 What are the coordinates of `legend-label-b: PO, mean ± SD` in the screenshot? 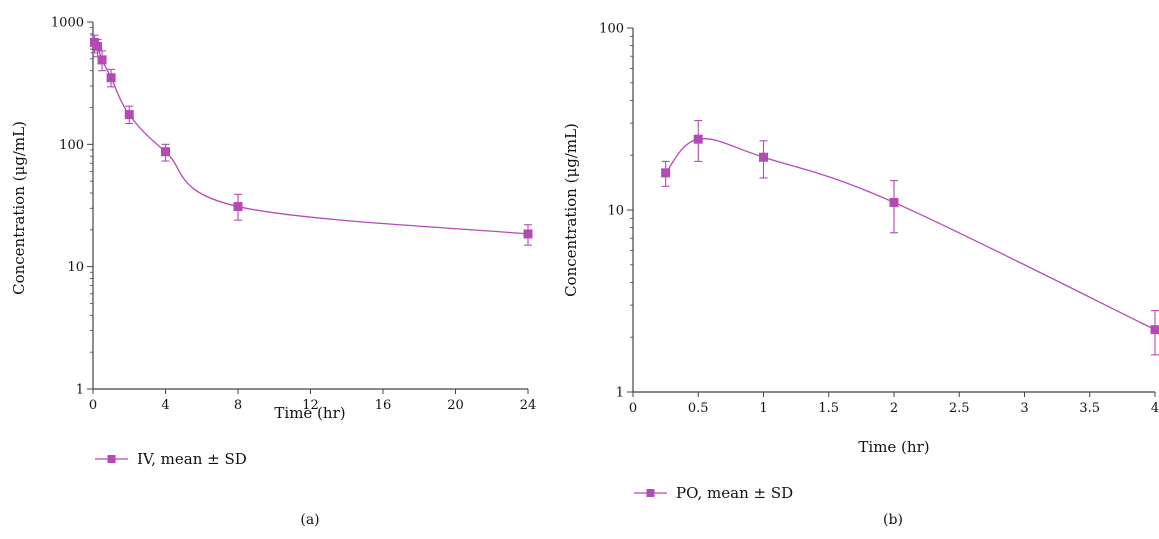 It's located at (734, 493).